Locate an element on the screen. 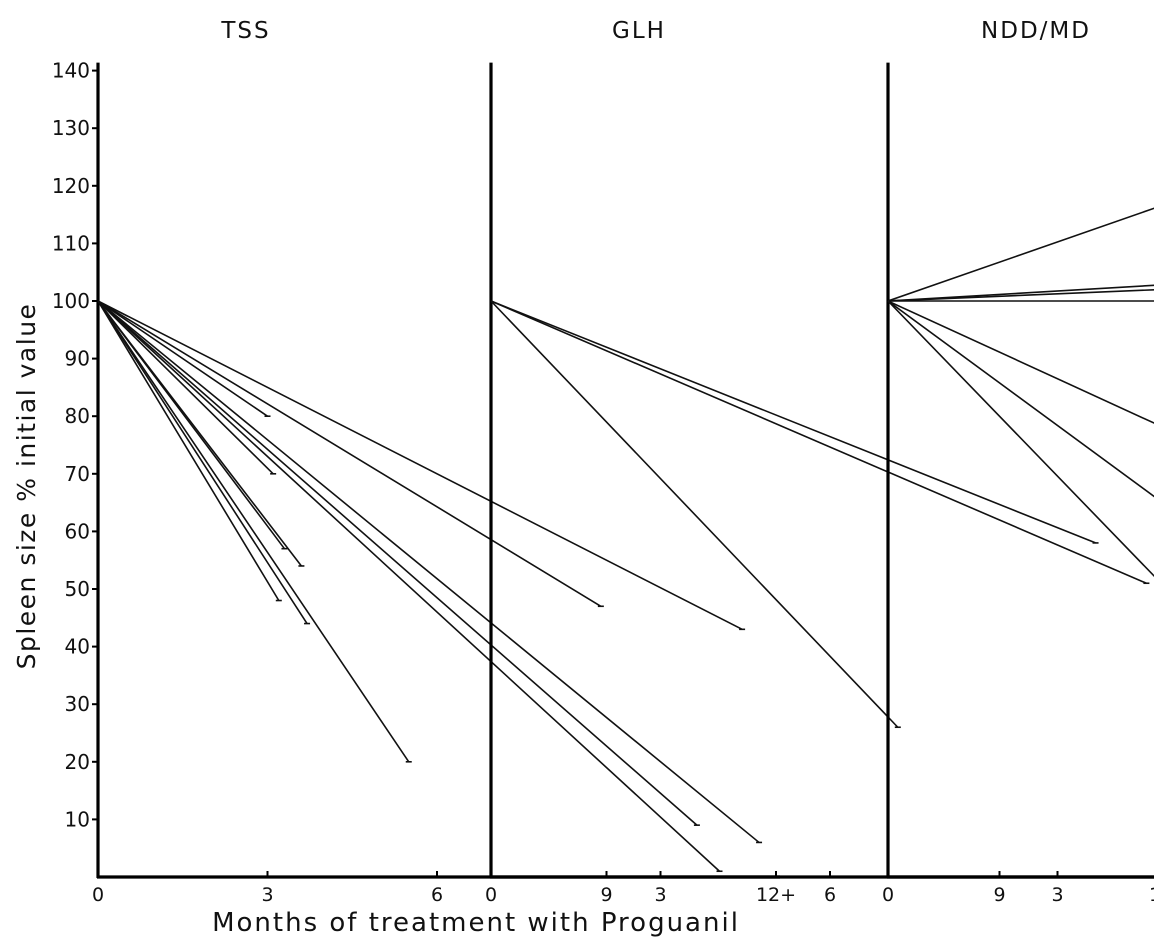  y-tick-label: 140 is located at coordinates (71, 71).